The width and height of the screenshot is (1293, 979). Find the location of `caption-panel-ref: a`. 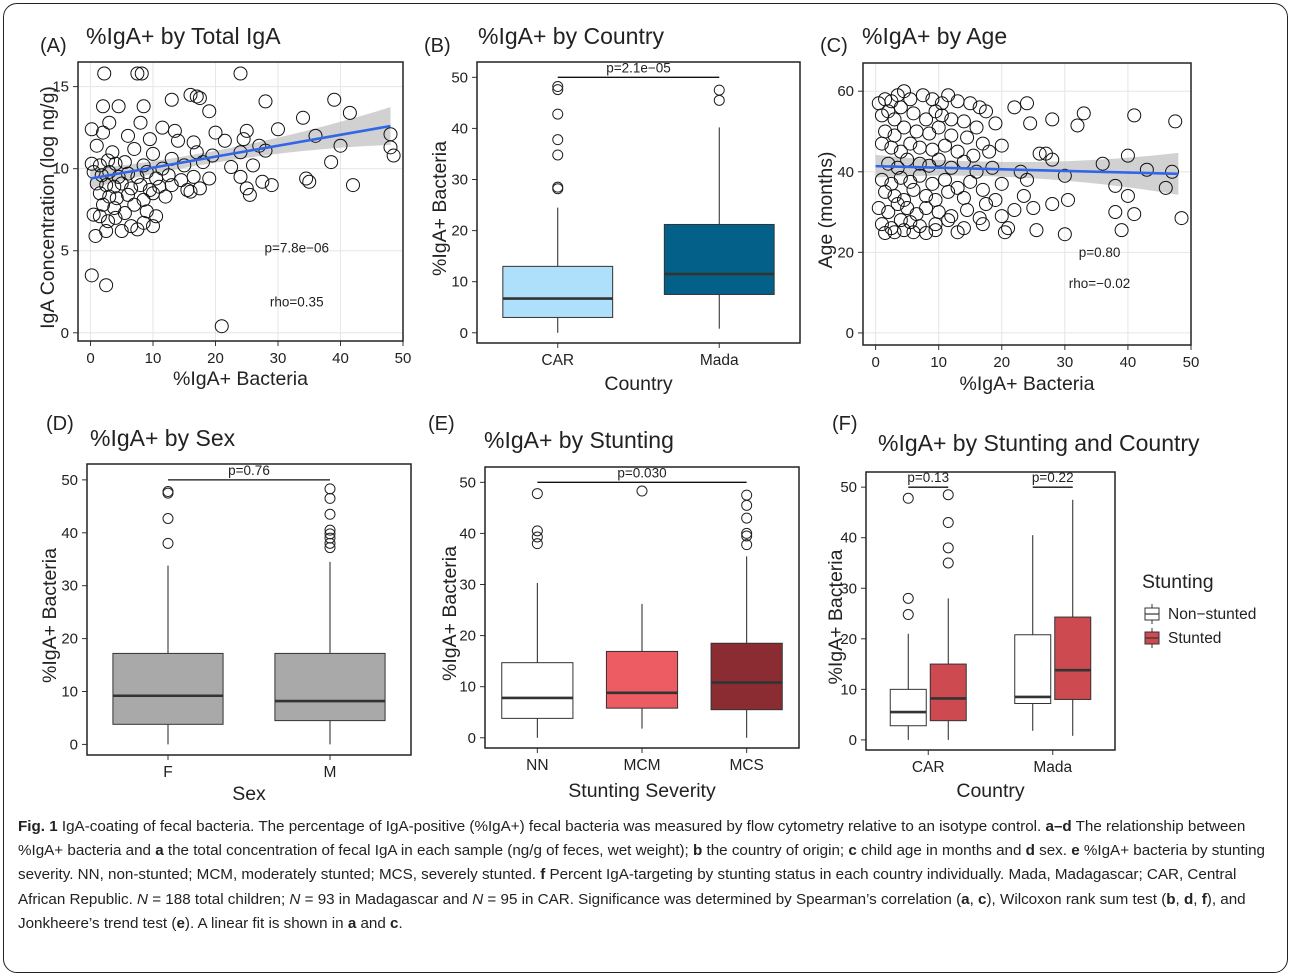

caption-panel-ref: a is located at coordinates (352, 923).